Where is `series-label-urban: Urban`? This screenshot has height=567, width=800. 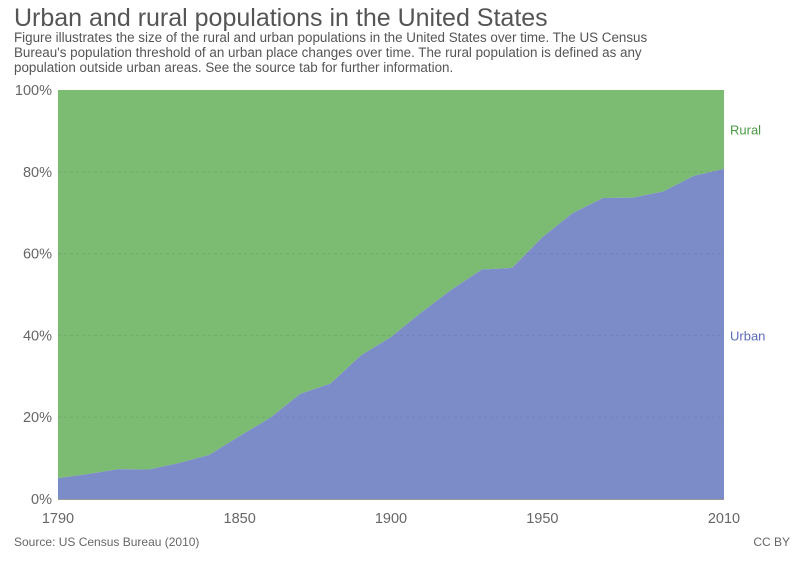
series-label-urban: Urban is located at coordinates (747, 335).